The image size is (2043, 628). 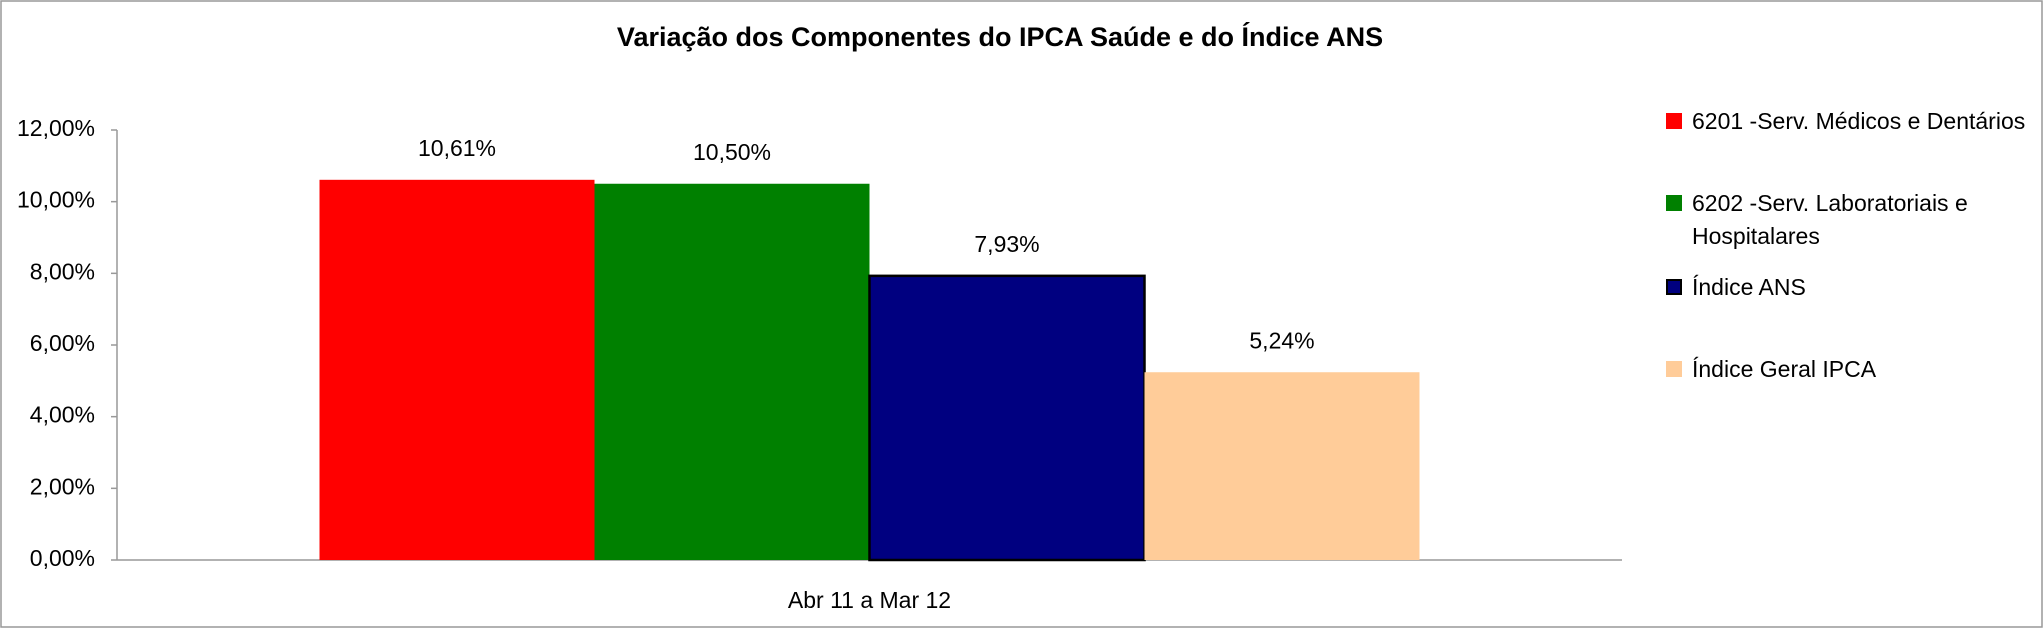 What do you see at coordinates (1830, 219) in the screenshot?
I see `legend-label: 6202 -Serv. Laboratoriais e Hospitalares` at bounding box center [1830, 219].